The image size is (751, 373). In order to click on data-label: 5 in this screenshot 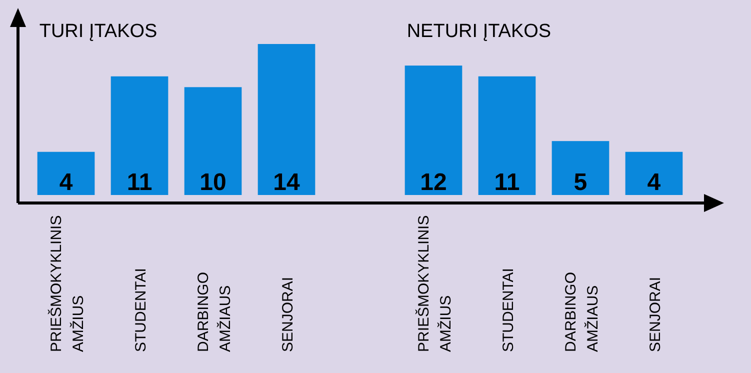, I will do `click(581, 182)`.